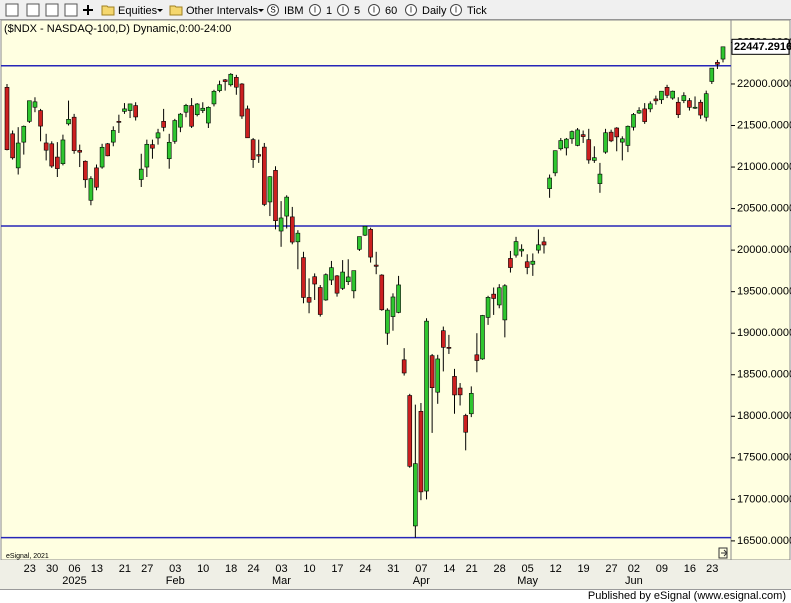 This screenshot has height=603, width=791. What do you see at coordinates (203, 569) in the screenshot?
I see `x-tick-label: 10` at bounding box center [203, 569].